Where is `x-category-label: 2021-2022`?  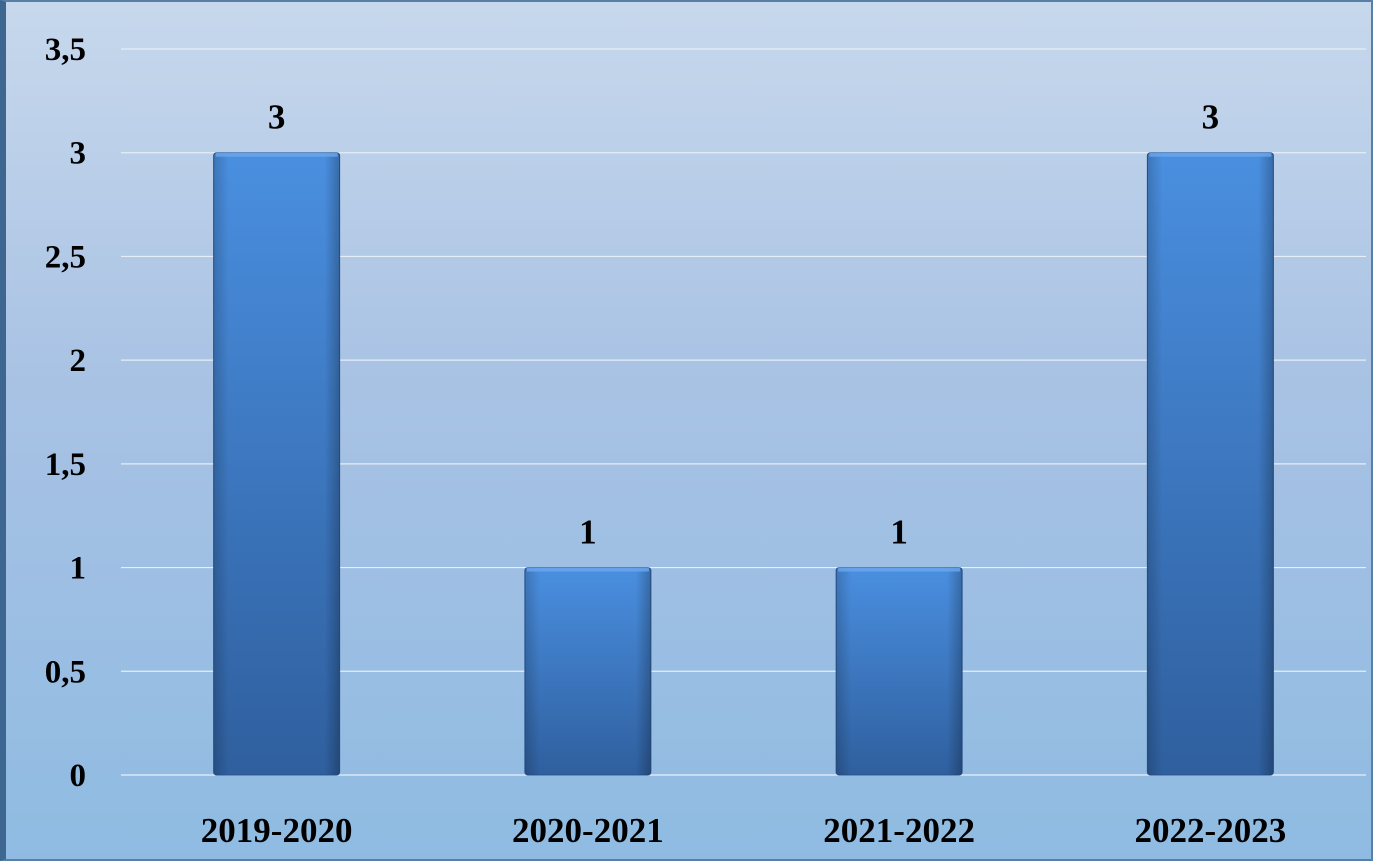
x-category-label: 2021-2022 is located at coordinates (899, 830).